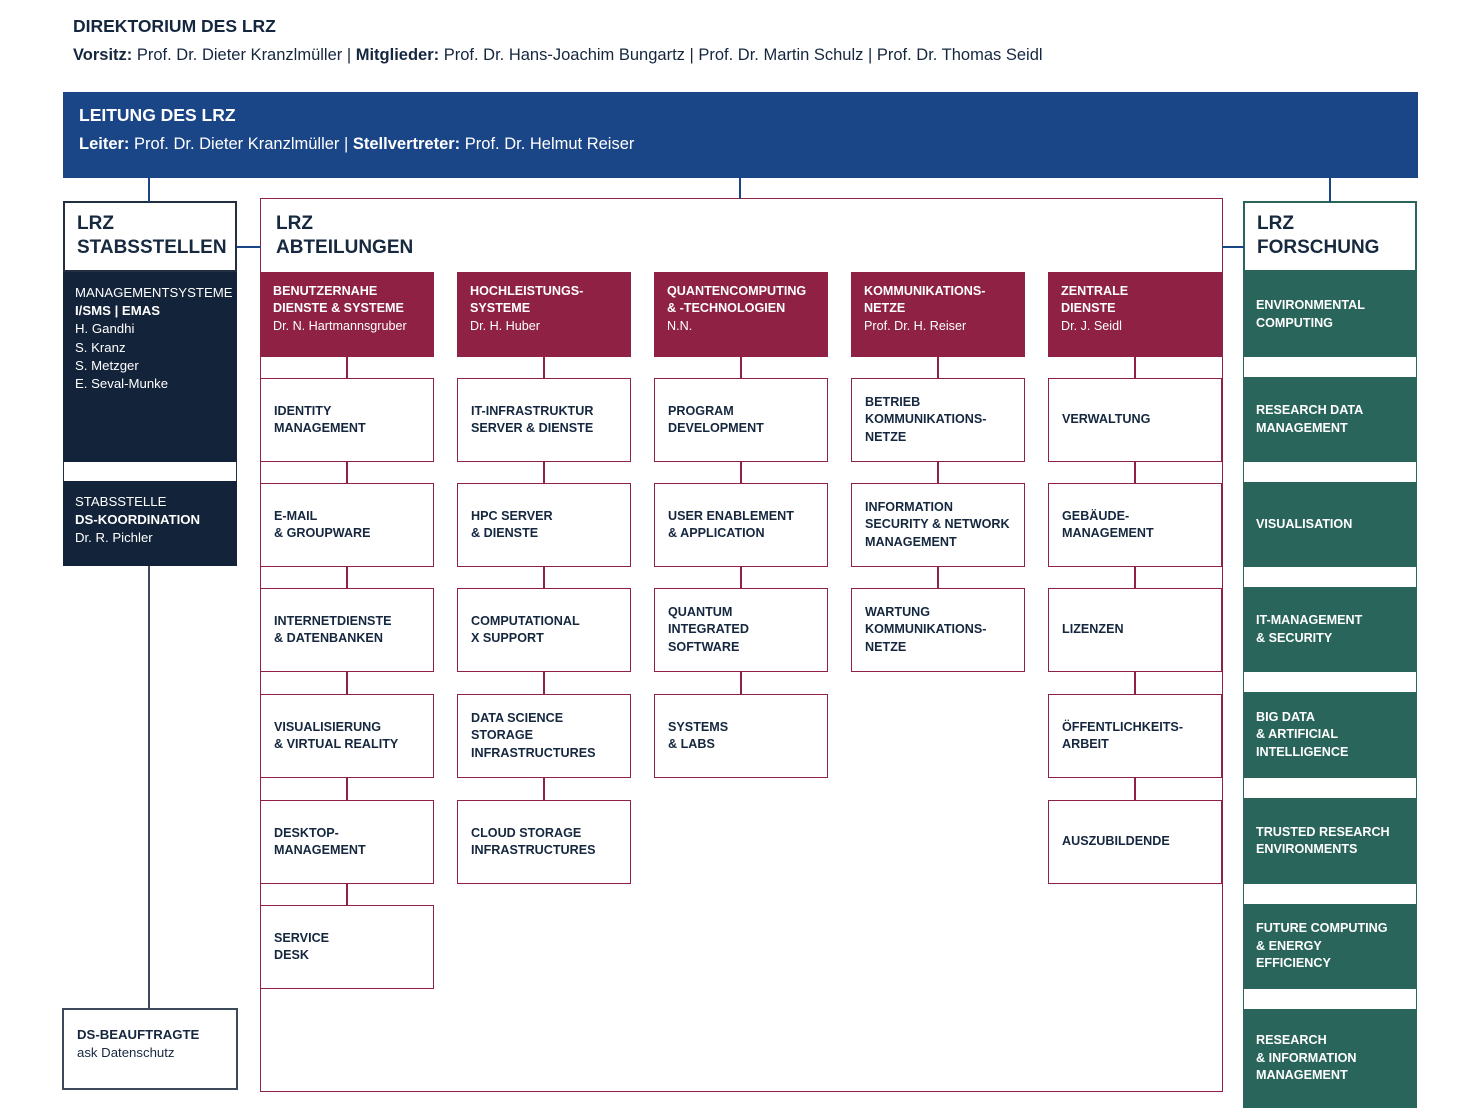  What do you see at coordinates (547, 144) in the screenshot?
I see `line-value: Prof. Dr. Helmut Reiser` at bounding box center [547, 144].